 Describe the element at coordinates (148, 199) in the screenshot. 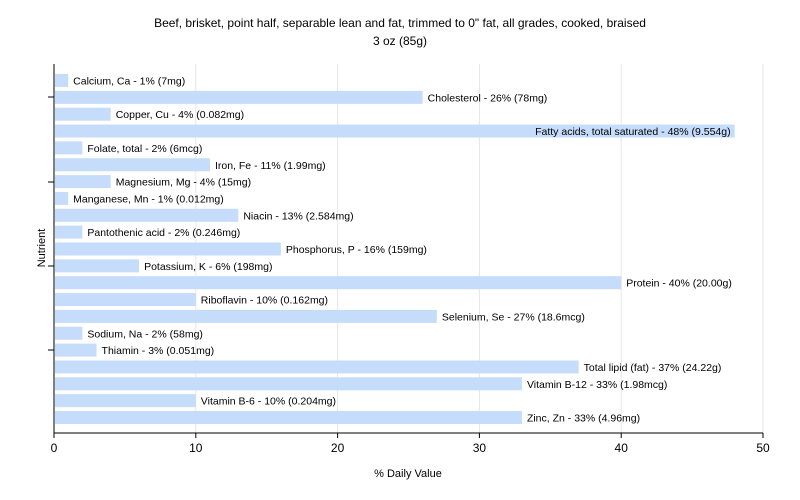

I see `bar-label: Manganese, Mn - 1% (0.012mg)` at that location.